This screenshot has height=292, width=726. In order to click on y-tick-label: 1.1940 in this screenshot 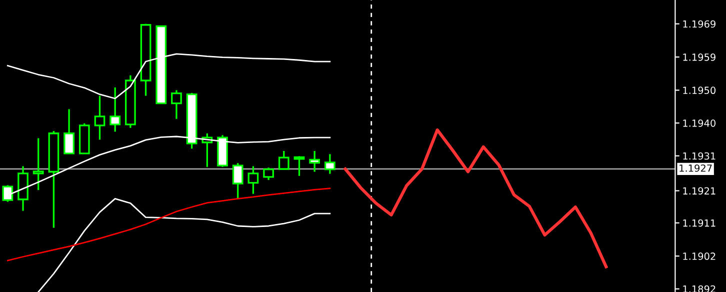, I will do `click(699, 123)`.